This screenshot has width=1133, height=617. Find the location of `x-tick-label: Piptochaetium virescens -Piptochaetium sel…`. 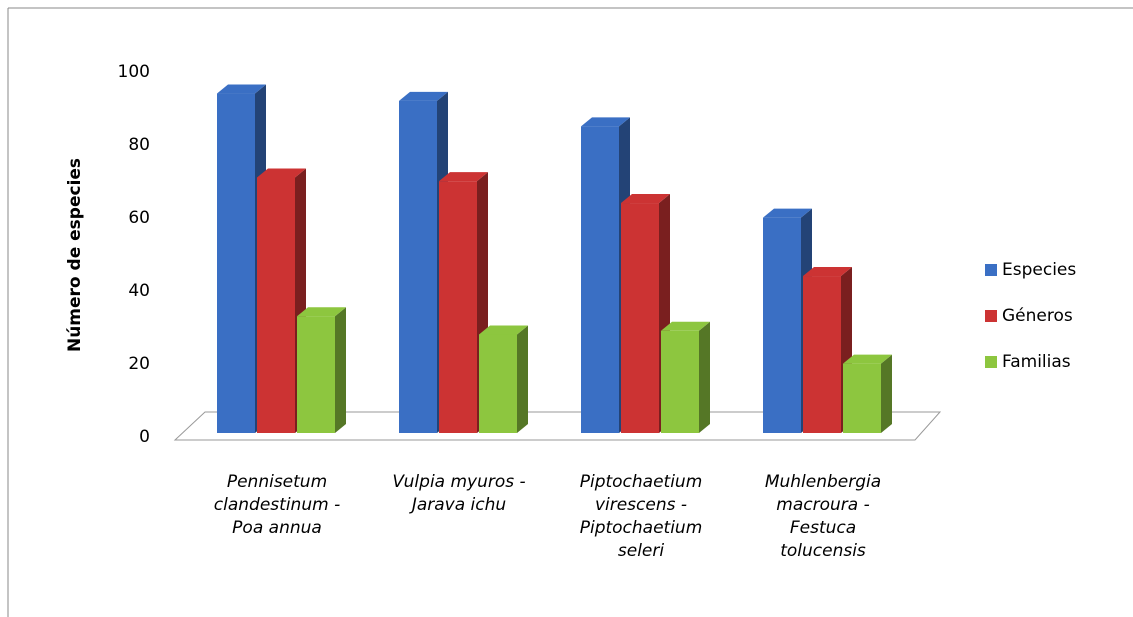

x-tick-label: Piptochaetium virescens -Piptochaetium sel… is located at coordinates (641, 516).